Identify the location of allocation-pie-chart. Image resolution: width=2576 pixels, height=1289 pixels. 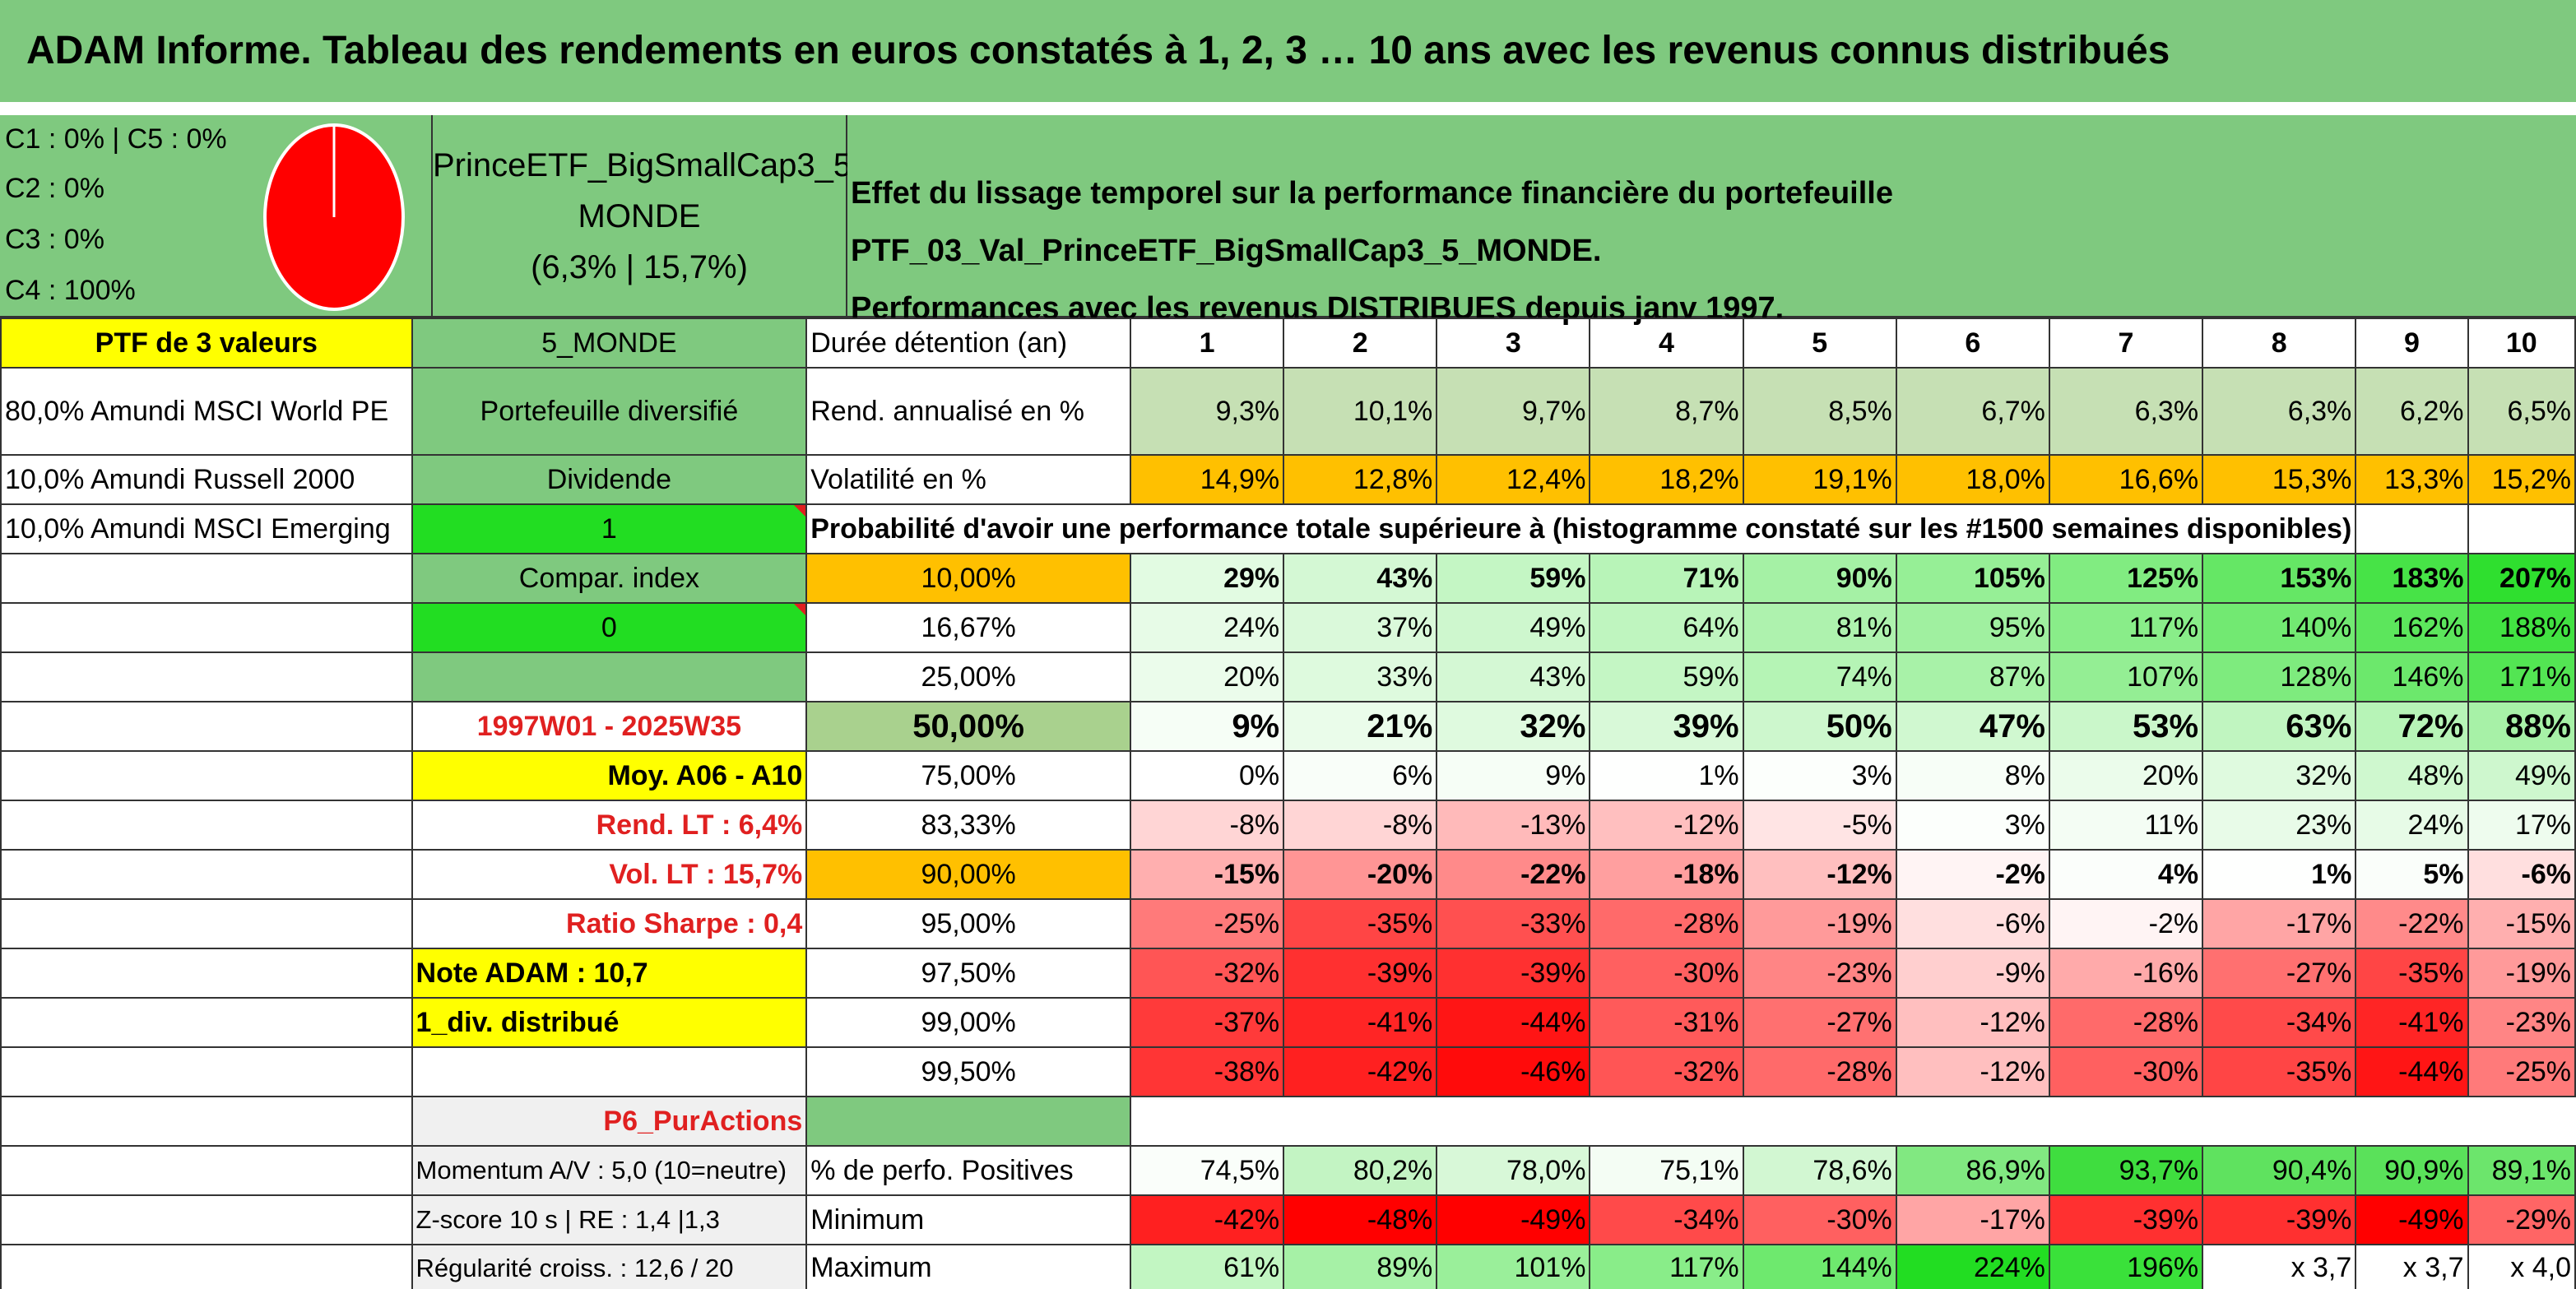
(334, 217).